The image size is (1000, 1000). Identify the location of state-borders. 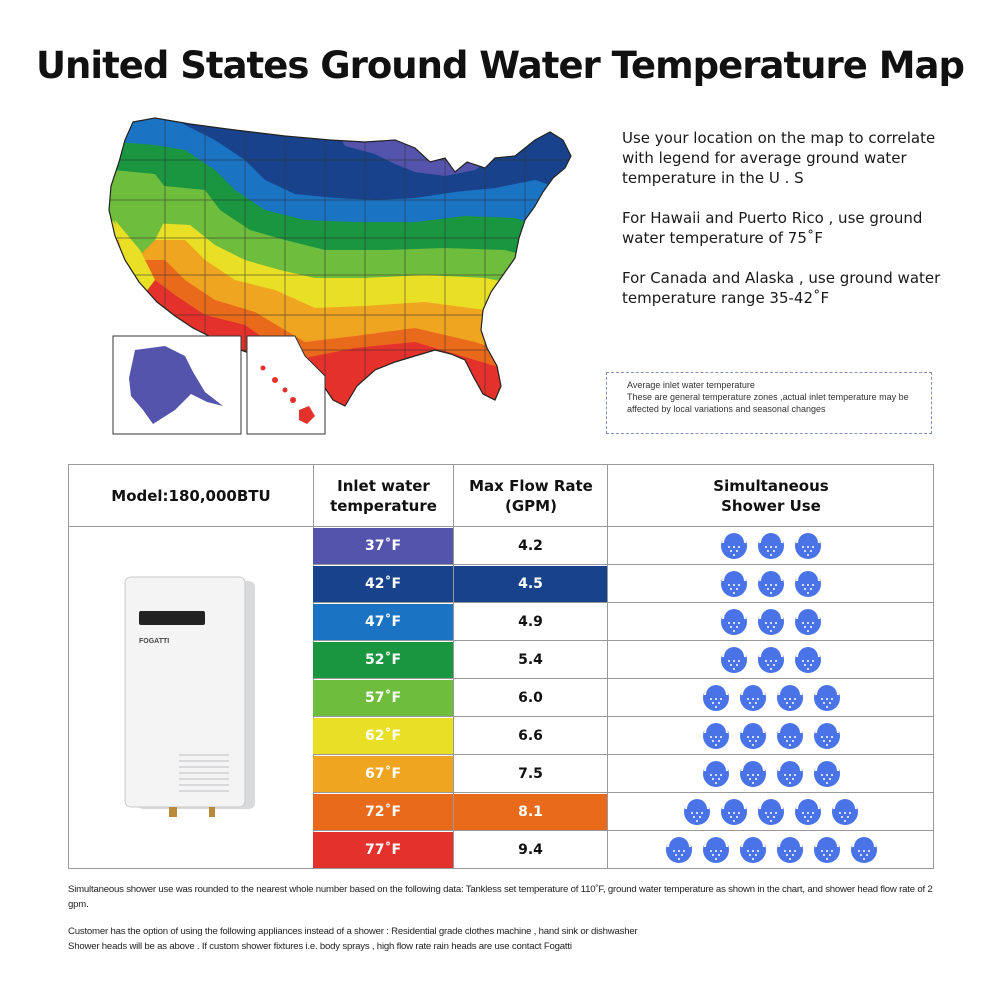
(340, 262).